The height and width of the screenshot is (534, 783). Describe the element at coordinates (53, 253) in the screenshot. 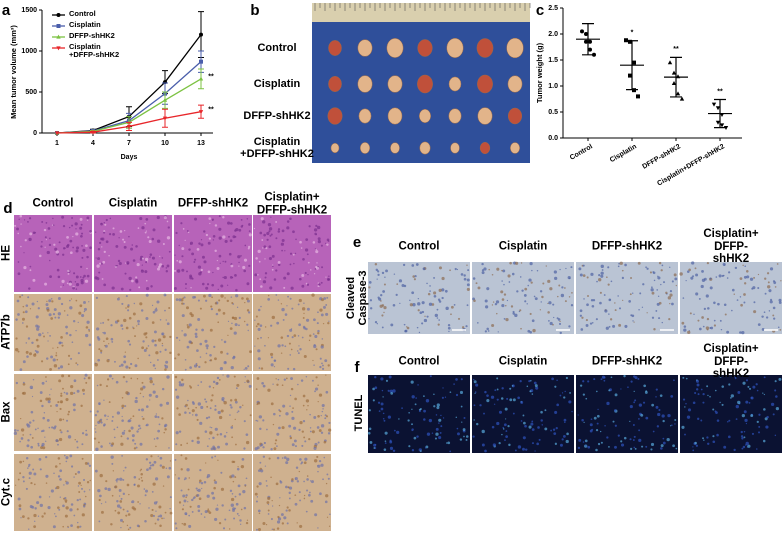

I see `micrograph` at that location.